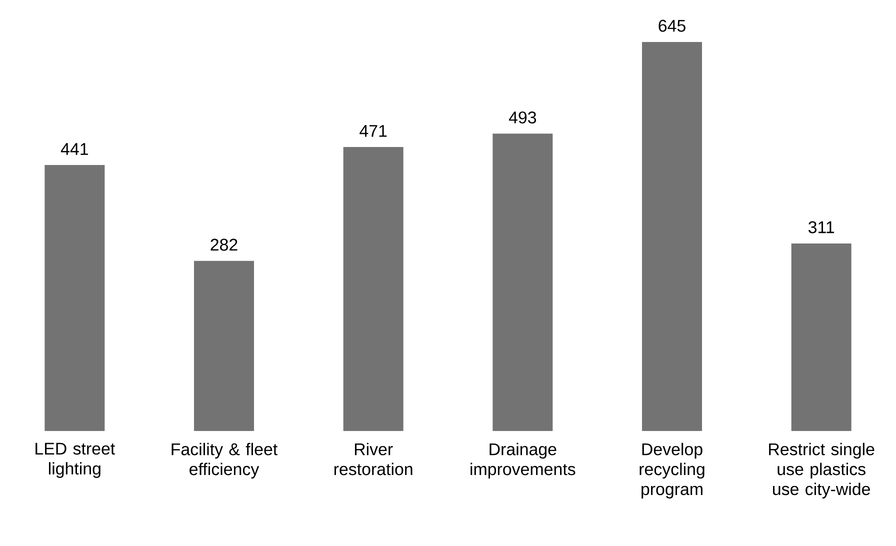  Describe the element at coordinates (523, 460) in the screenshot. I see `x-tick-label: Drainage improvements` at that location.